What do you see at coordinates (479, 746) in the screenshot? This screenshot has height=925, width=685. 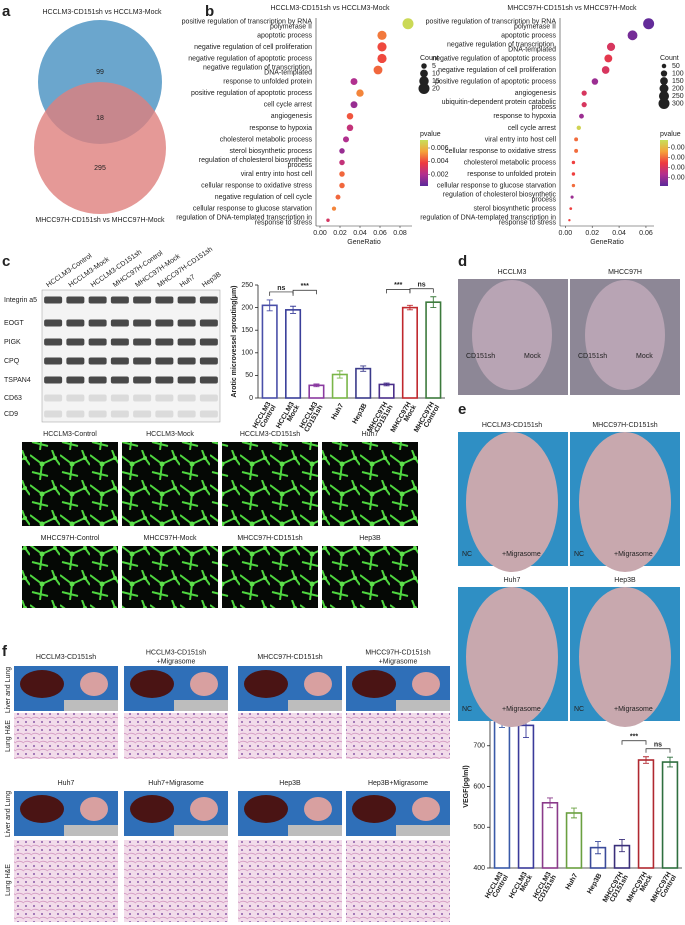 I see `y-tick-label: 700` at bounding box center [479, 746].